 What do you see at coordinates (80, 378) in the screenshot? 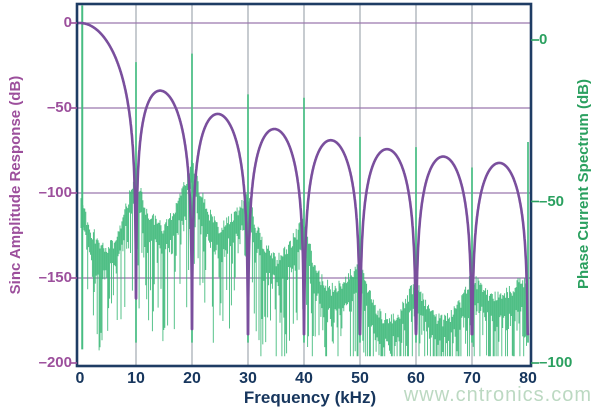
I see `x-tick-label: 0` at bounding box center [80, 378].